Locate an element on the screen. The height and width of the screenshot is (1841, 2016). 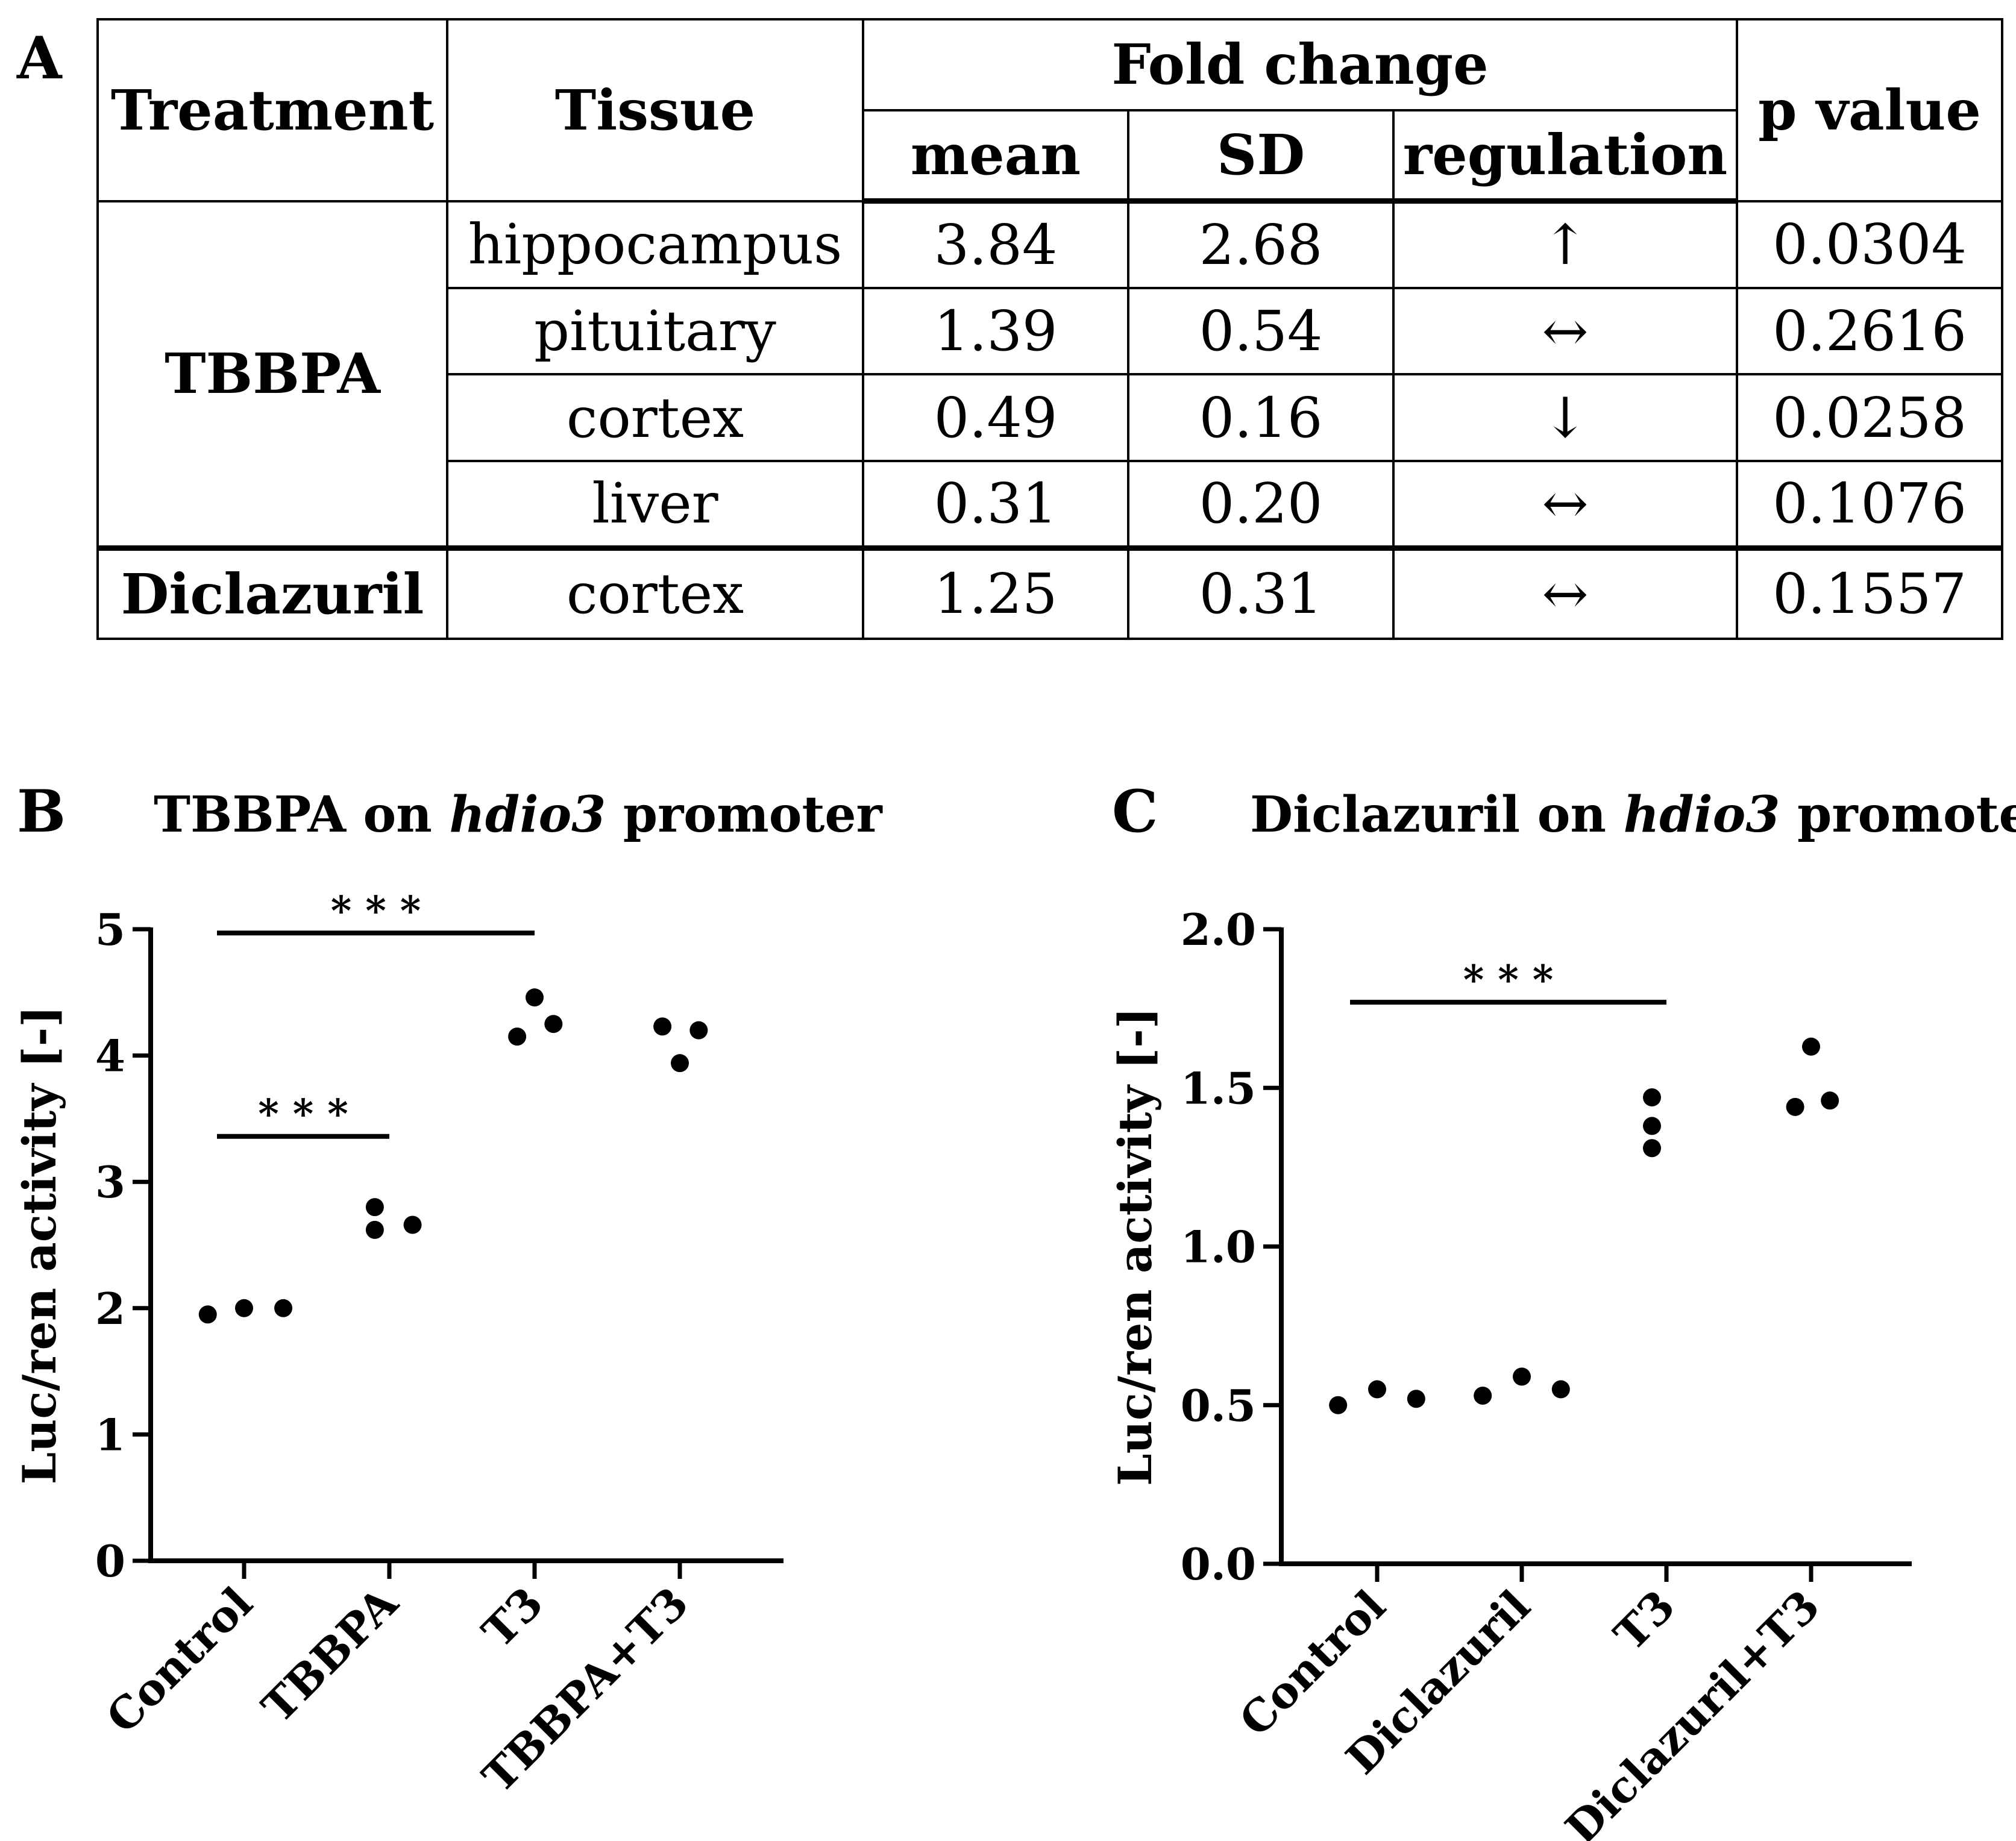
mean-cell: 1.39 is located at coordinates (996, 331).